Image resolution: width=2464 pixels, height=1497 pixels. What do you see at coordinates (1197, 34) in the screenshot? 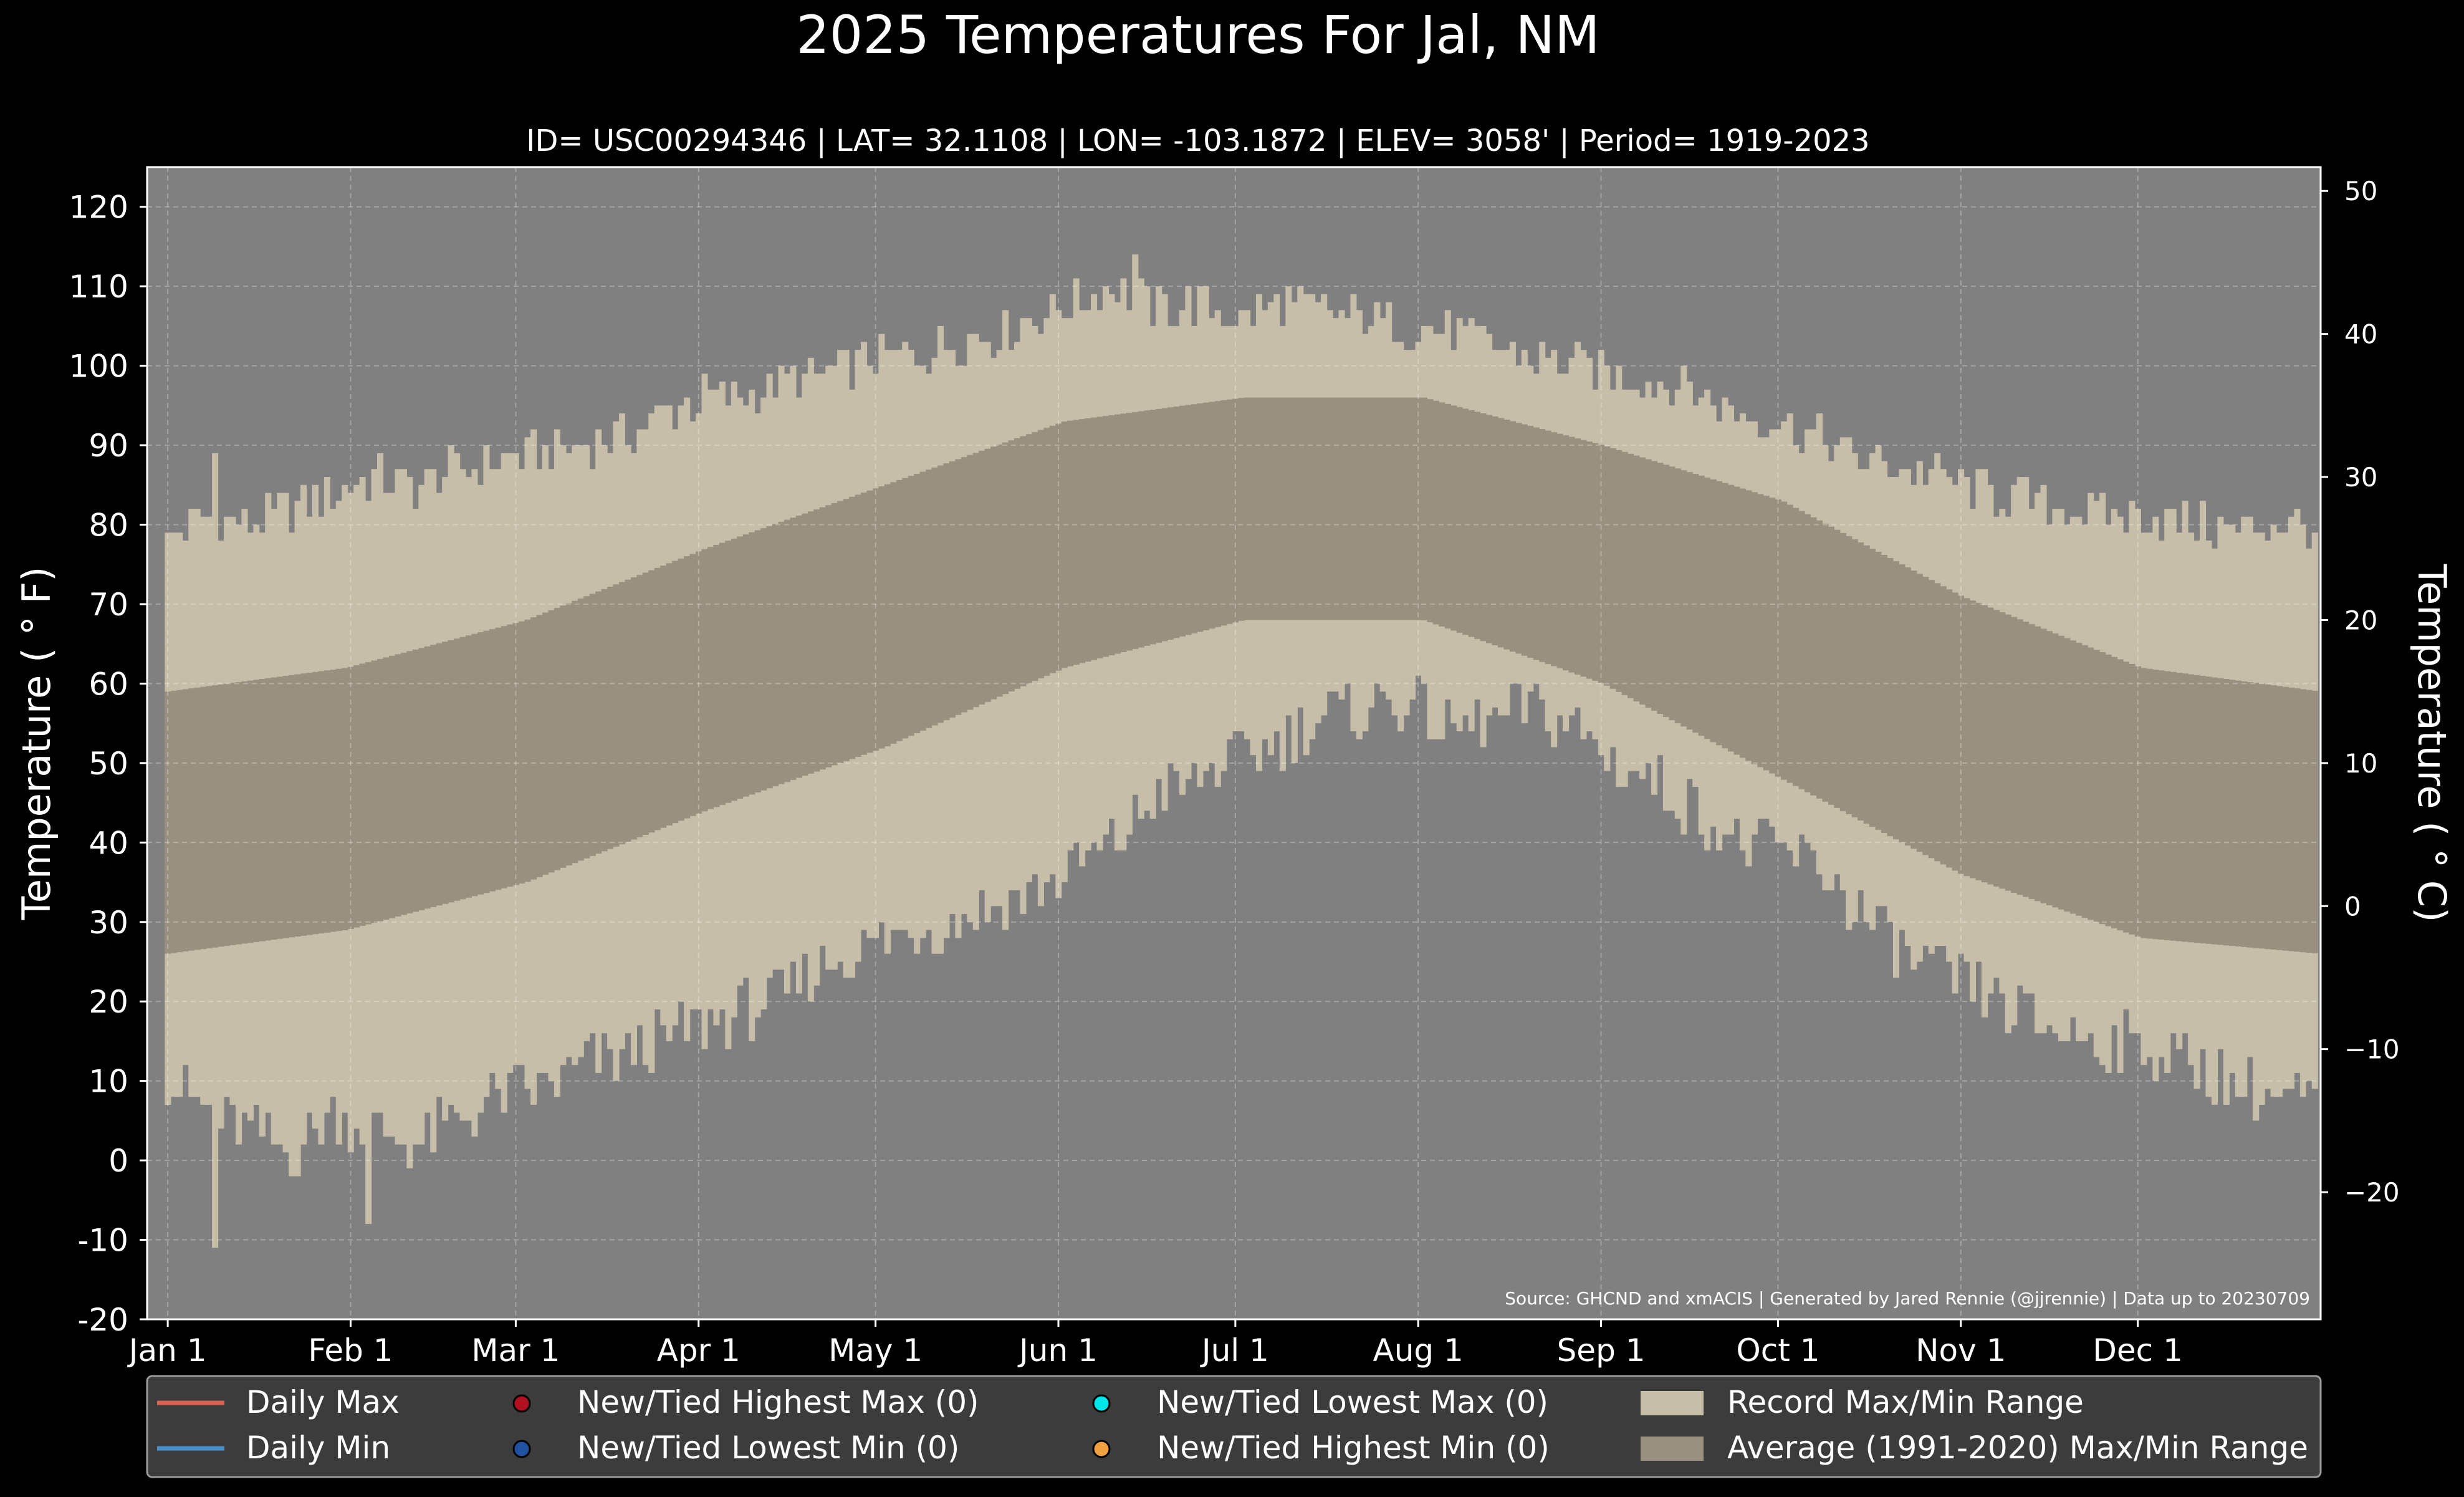
I see `chart-title: 2025 Temperatures For Jal, NM` at bounding box center [1197, 34].